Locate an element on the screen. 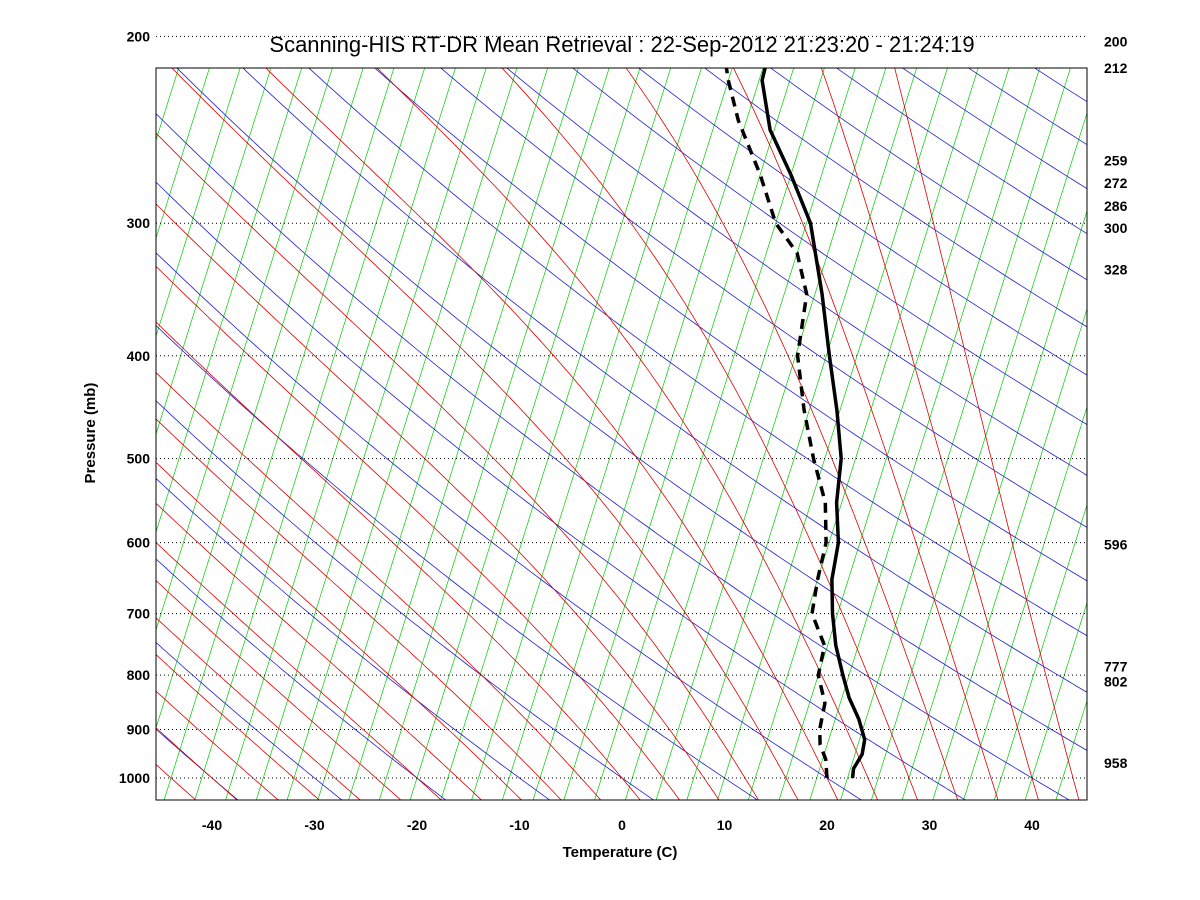 The width and height of the screenshot is (1200, 900). right-level-label: 272 is located at coordinates (1116, 183).